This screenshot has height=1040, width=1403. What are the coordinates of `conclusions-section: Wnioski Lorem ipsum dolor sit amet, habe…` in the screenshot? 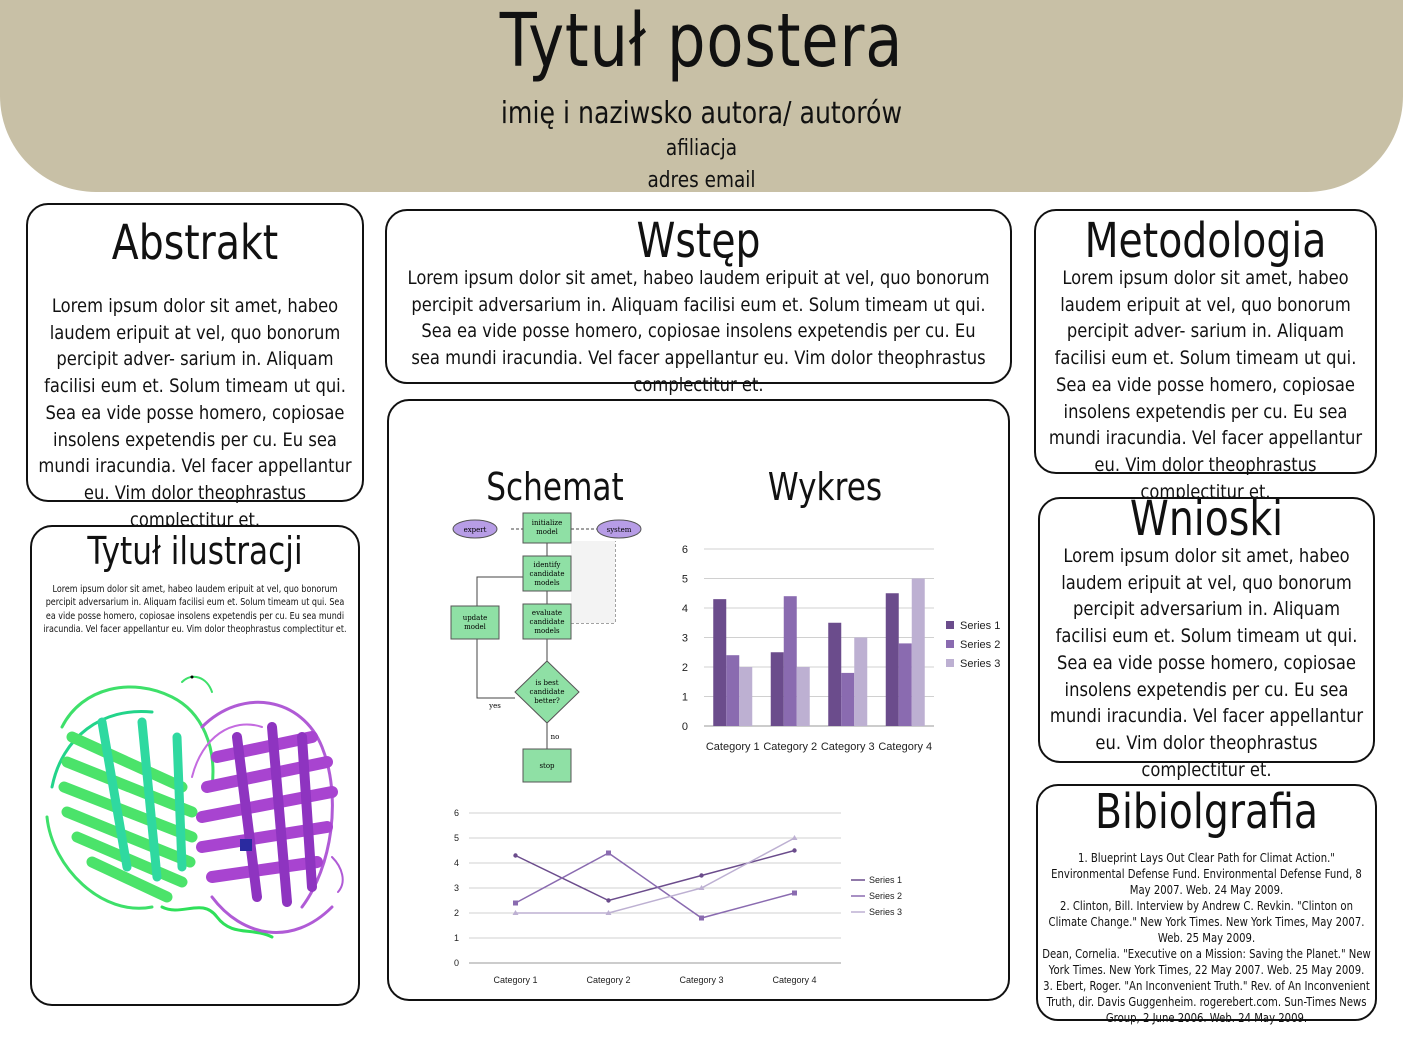 It's located at (1206, 636).